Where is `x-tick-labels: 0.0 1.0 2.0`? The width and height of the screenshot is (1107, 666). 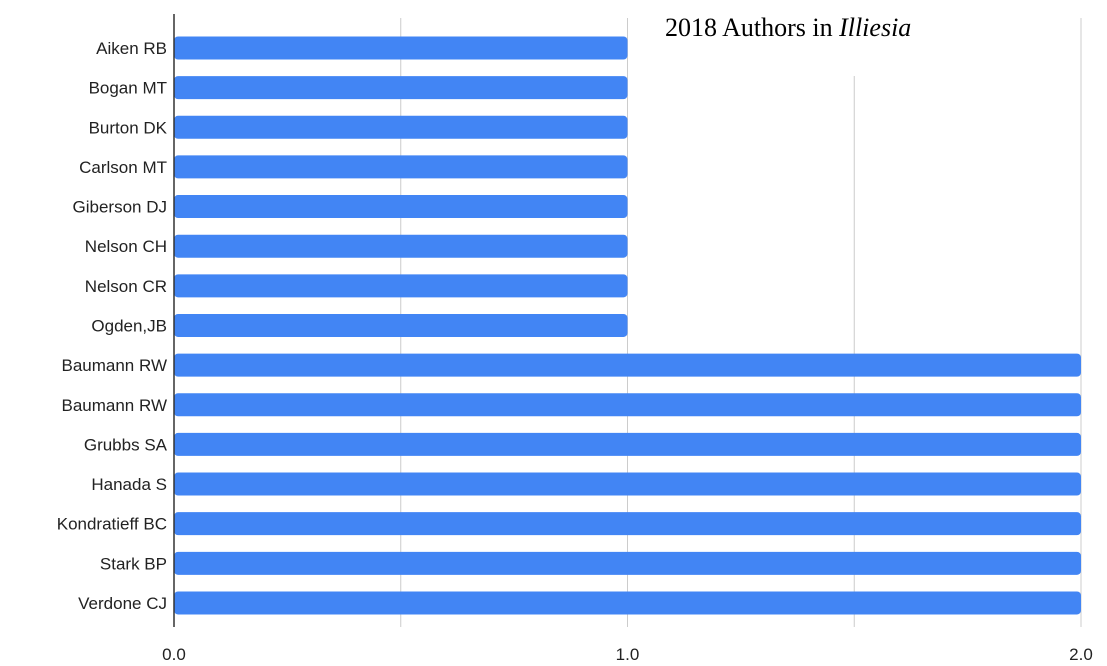 x-tick-labels: 0.0 1.0 2.0 is located at coordinates (627, 654).